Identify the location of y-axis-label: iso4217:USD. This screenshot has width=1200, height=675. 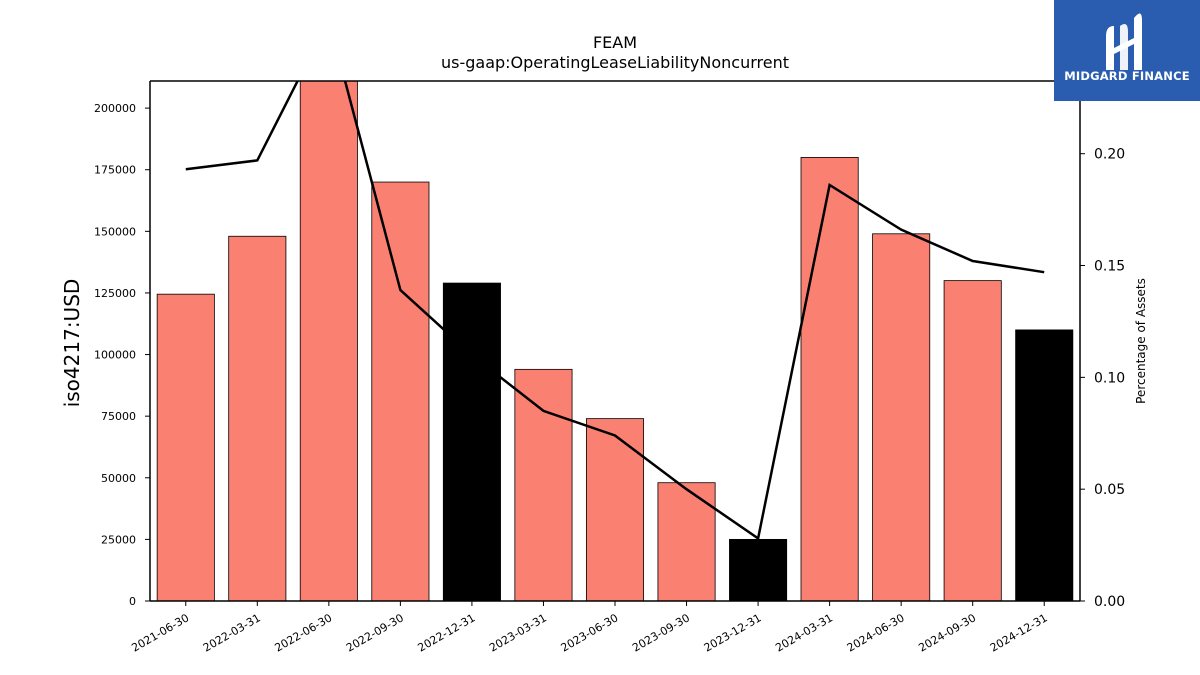
(72, 343).